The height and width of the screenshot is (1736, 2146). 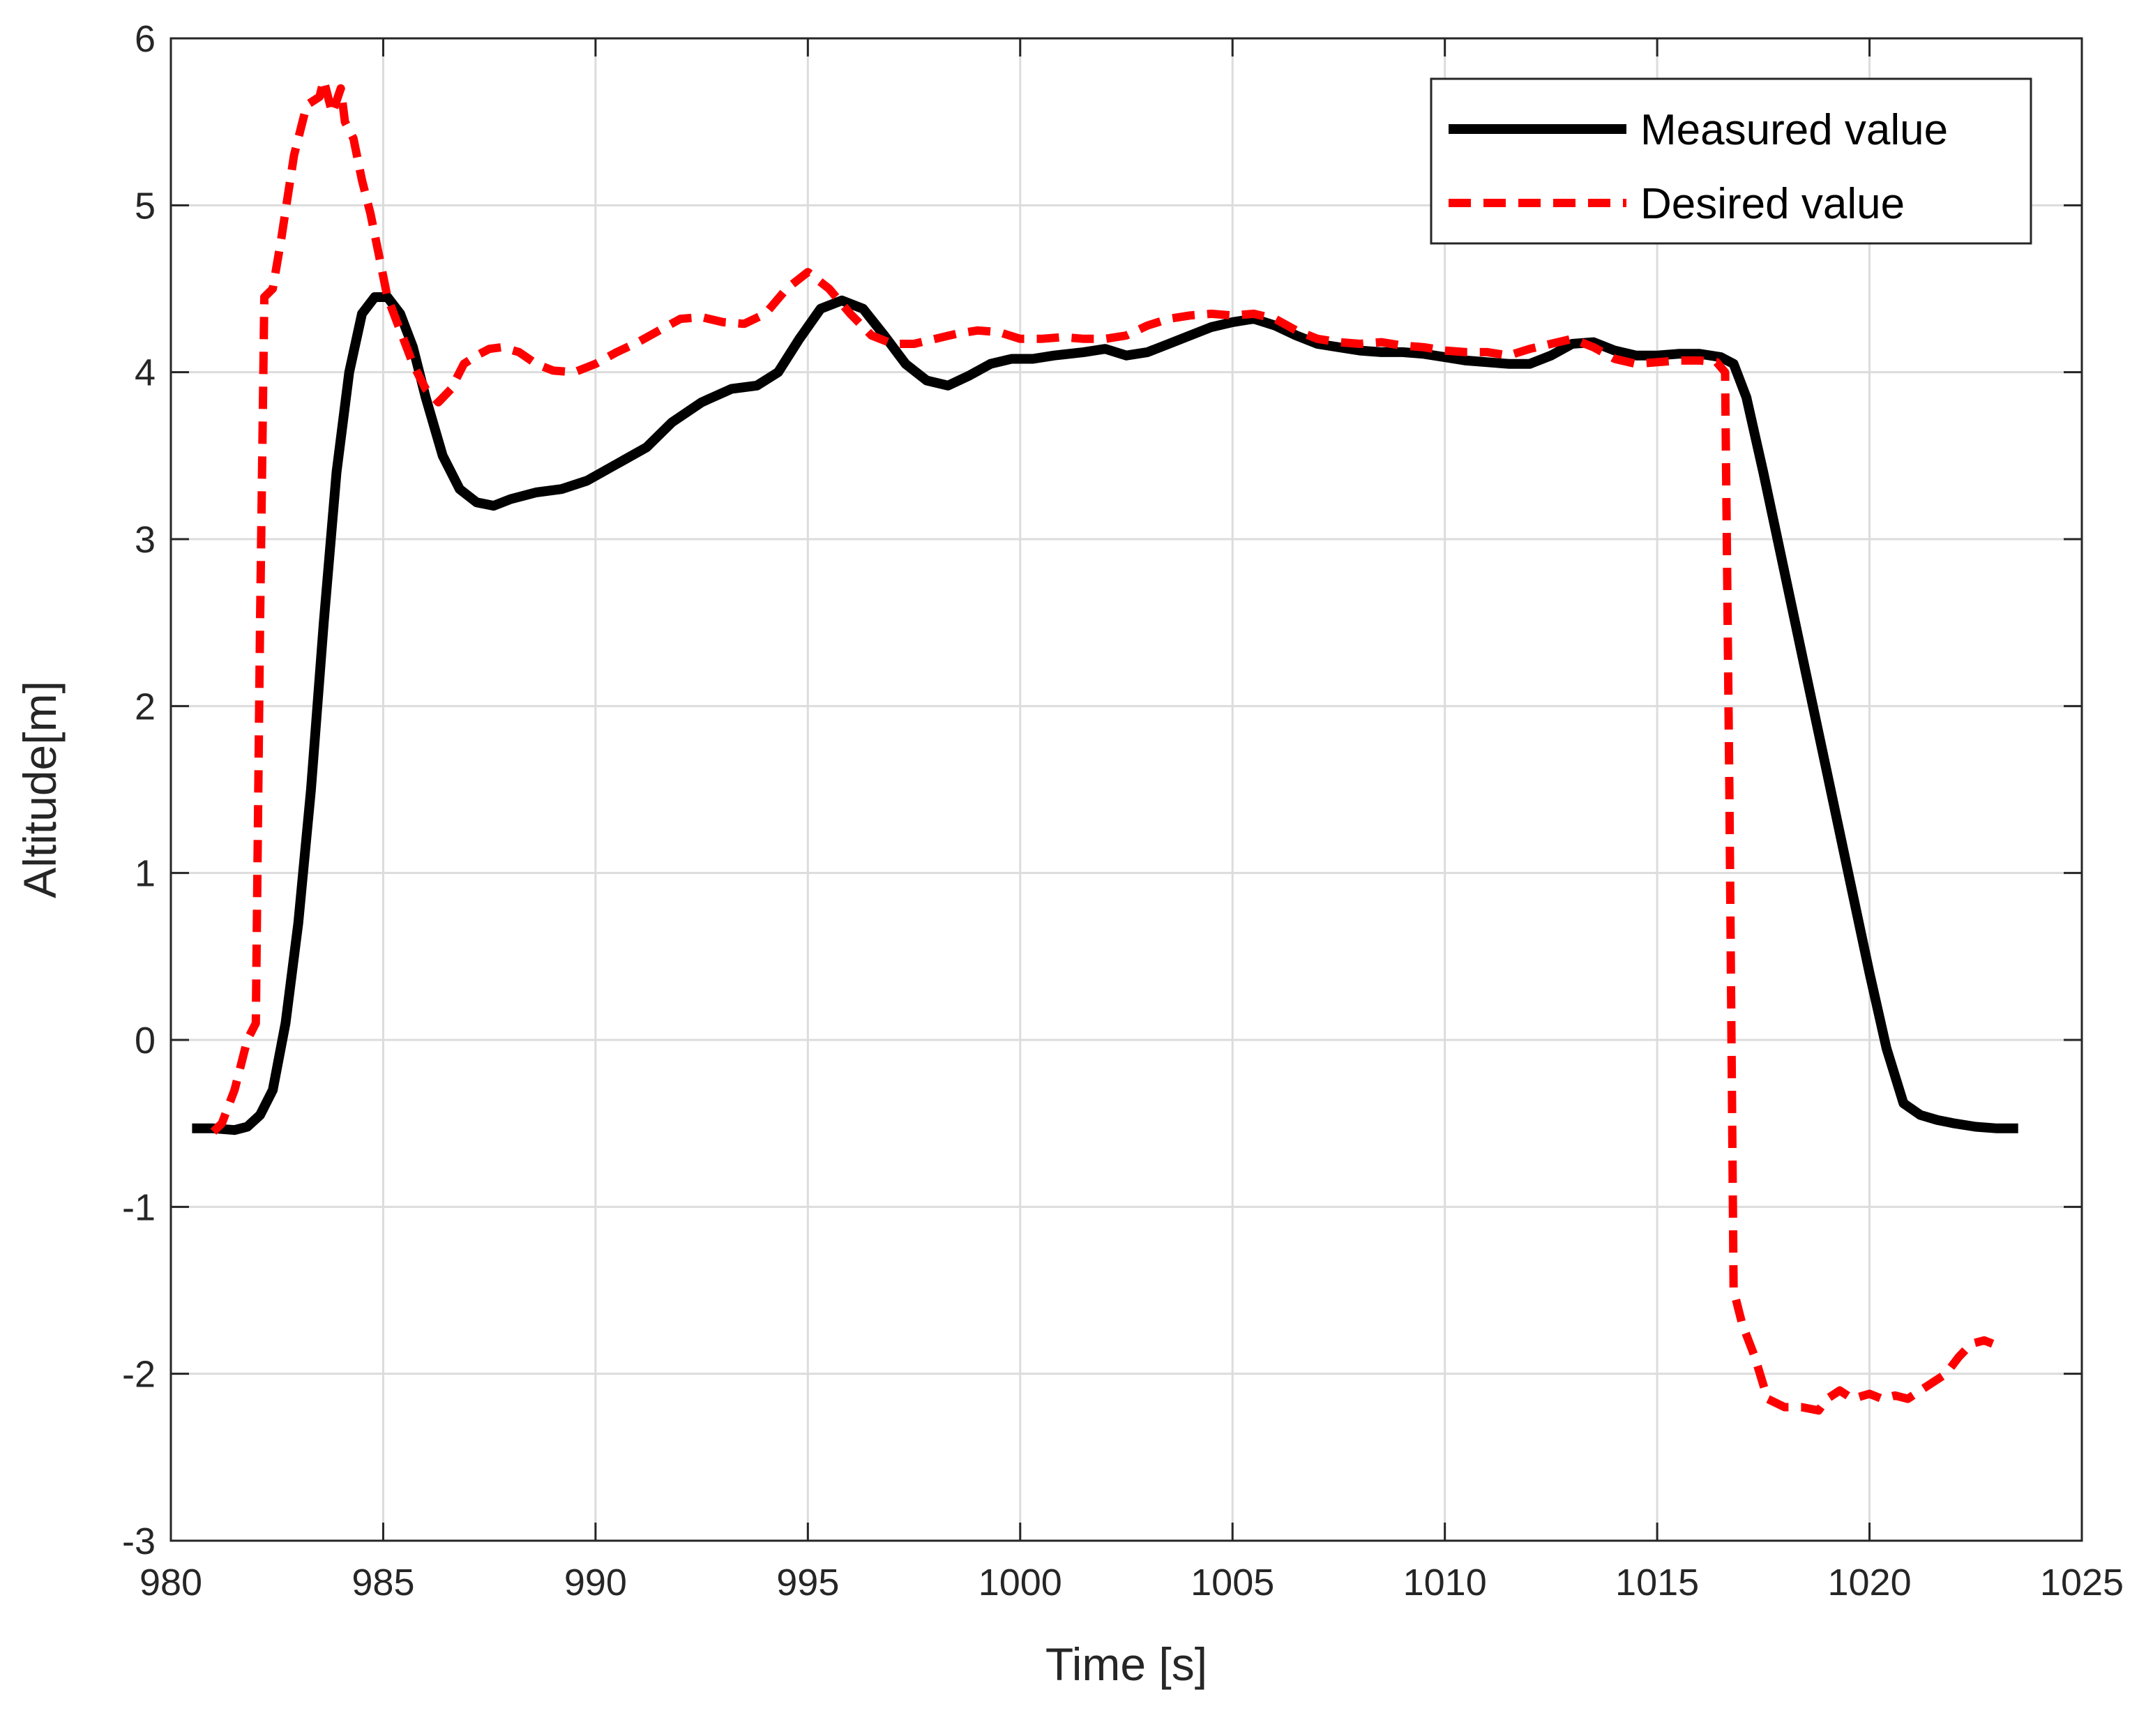 What do you see at coordinates (1869, 1582) in the screenshot?
I see `x-tick-label: 1020` at bounding box center [1869, 1582].